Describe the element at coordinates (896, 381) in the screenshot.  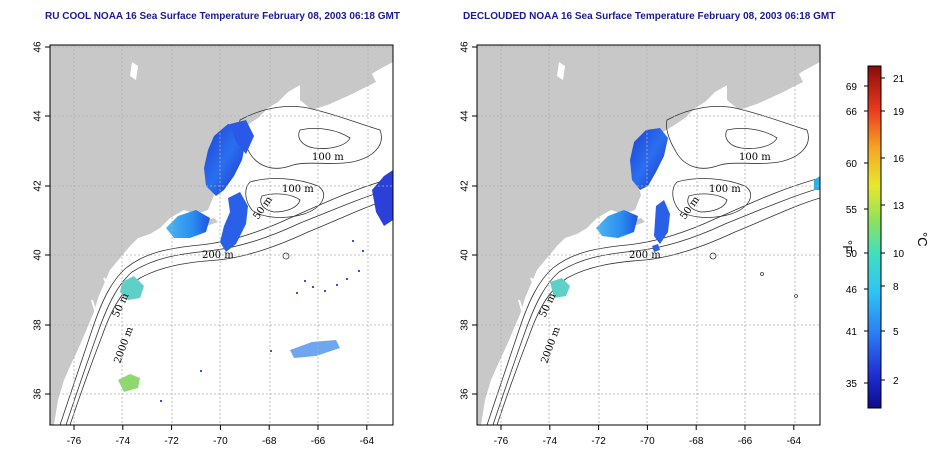
I see `celsius-tick-label: 2` at that location.